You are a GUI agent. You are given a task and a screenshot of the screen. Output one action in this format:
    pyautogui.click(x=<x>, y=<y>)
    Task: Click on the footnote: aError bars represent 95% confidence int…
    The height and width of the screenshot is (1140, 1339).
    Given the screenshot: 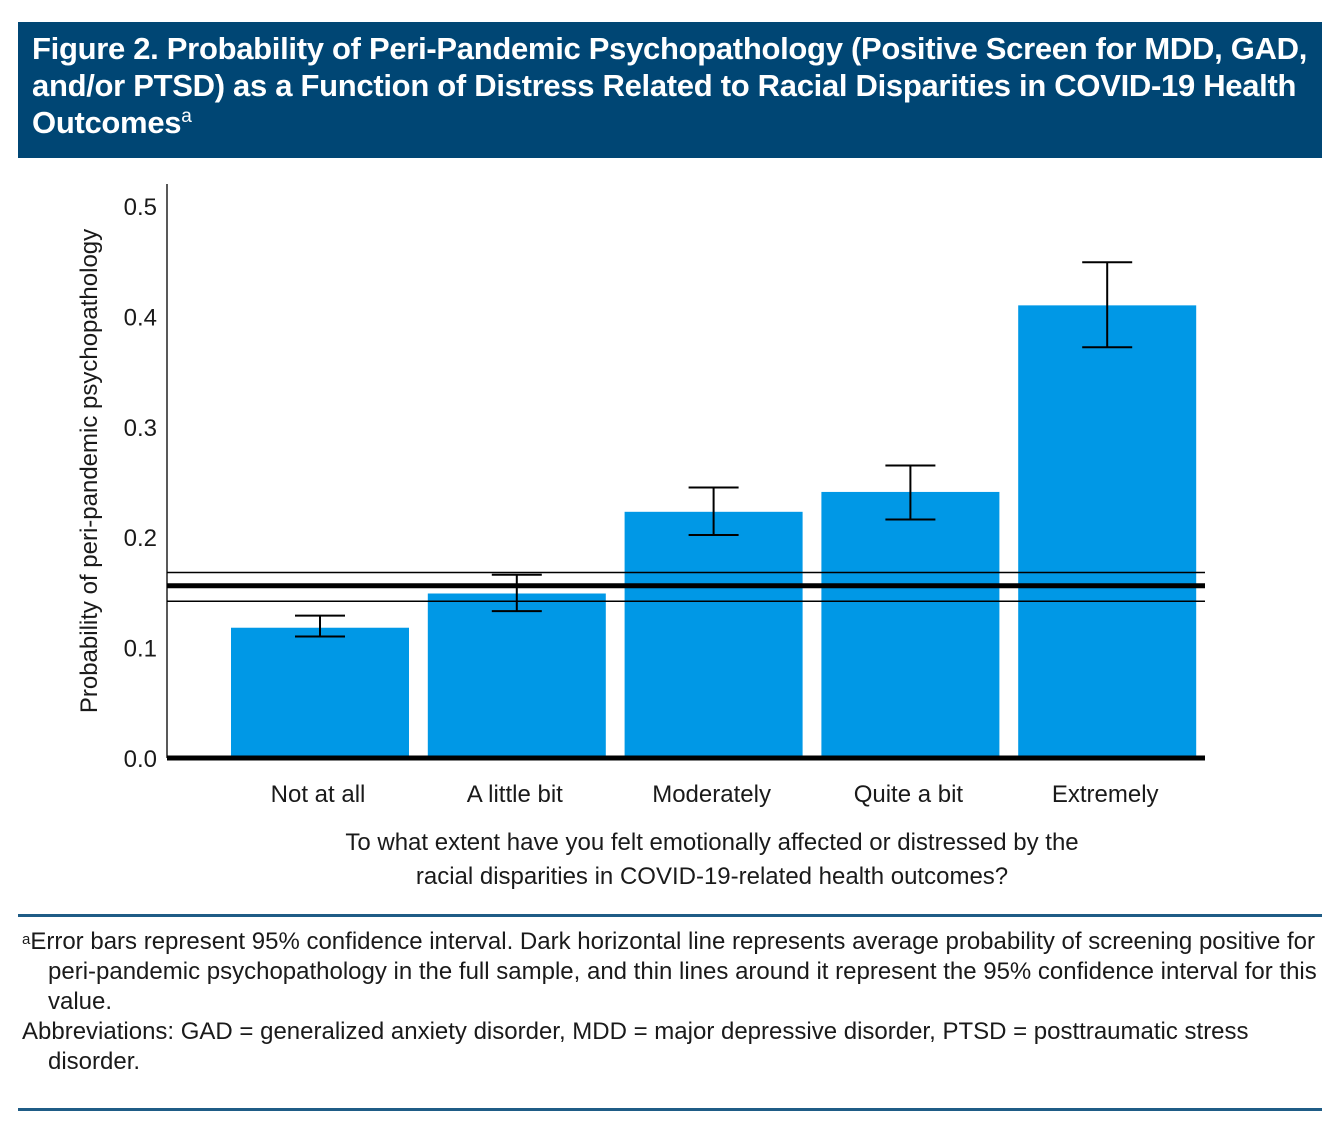 What is the action you would take?
    pyautogui.click(x=672, y=972)
    